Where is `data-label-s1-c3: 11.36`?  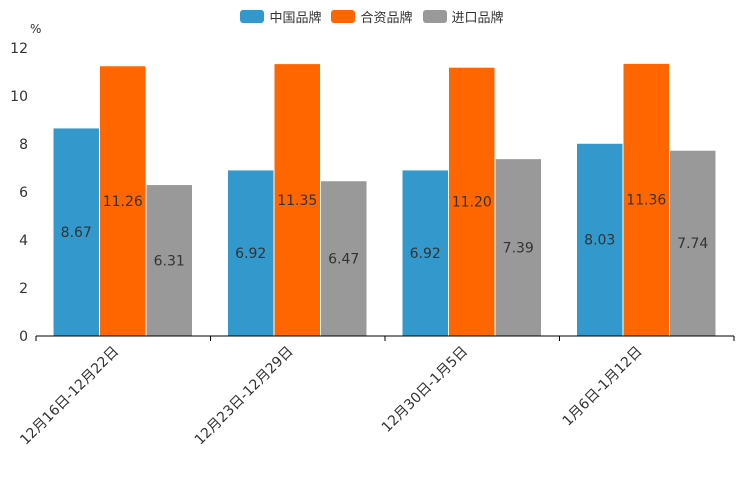
data-label-s1-c3: 11.36 is located at coordinates (646, 201).